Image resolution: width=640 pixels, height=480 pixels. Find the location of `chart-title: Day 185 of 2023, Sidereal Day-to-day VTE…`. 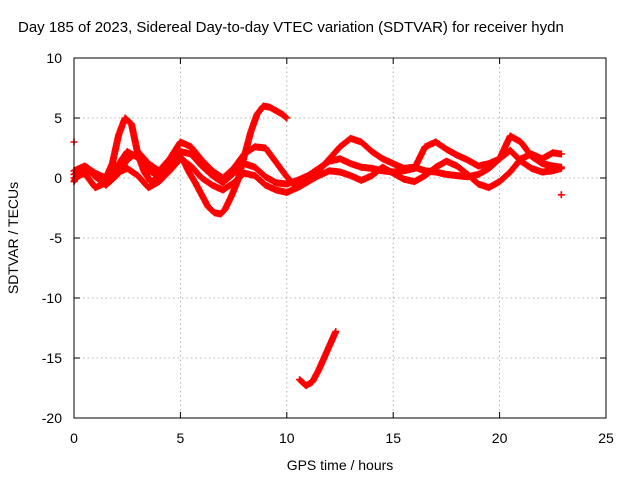

chart-title: Day 185 of 2023, Sidereal Day-to-day VTE… is located at coordinates (291, 27).